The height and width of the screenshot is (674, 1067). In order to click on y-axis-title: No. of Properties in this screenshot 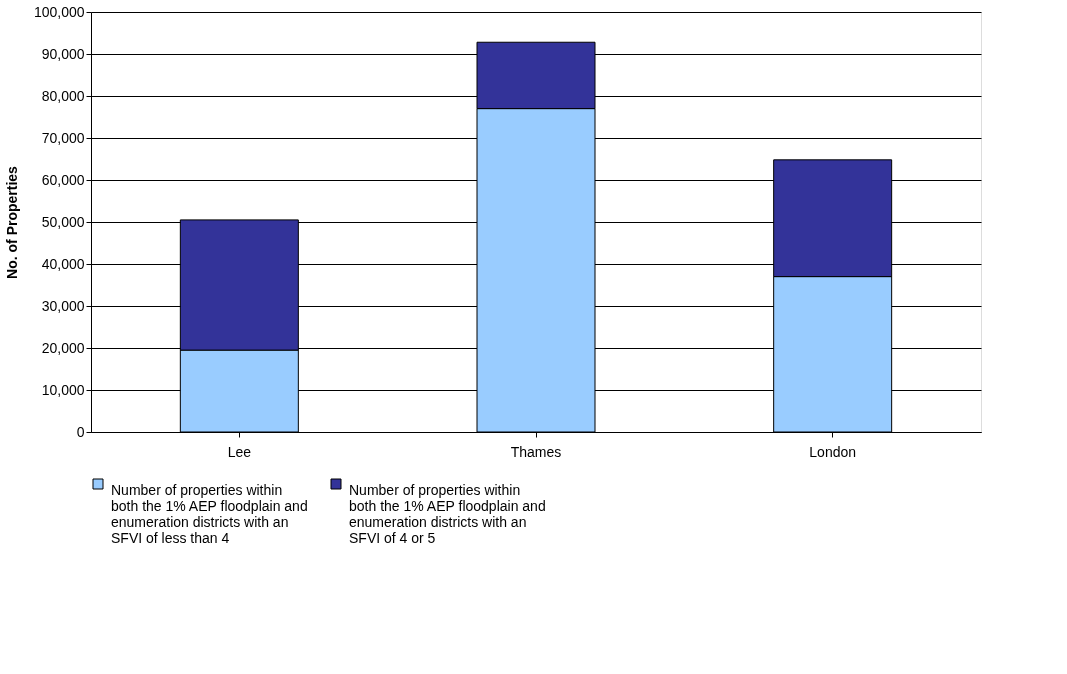, I will do `click(11, 222)`.